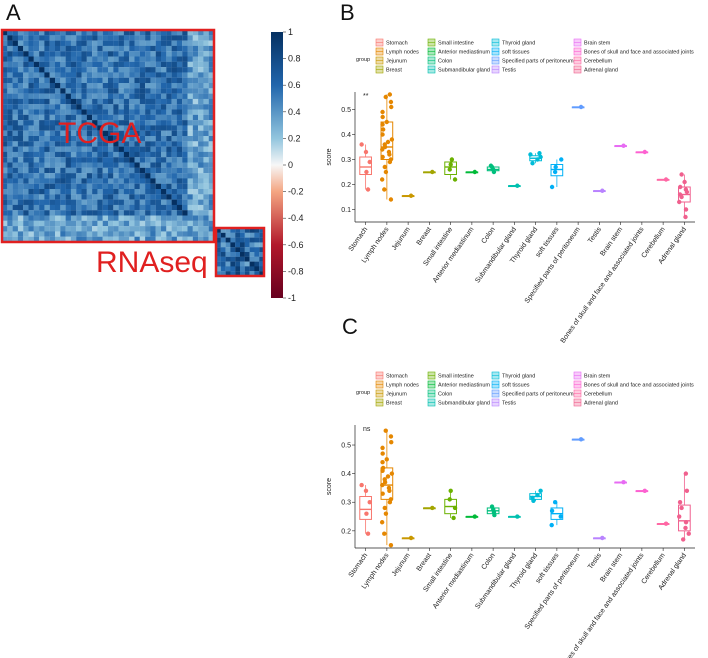 This screenshot has width=708, height=658. I want to click on x-tick-label: Submandibular gland, so click(496, 581).